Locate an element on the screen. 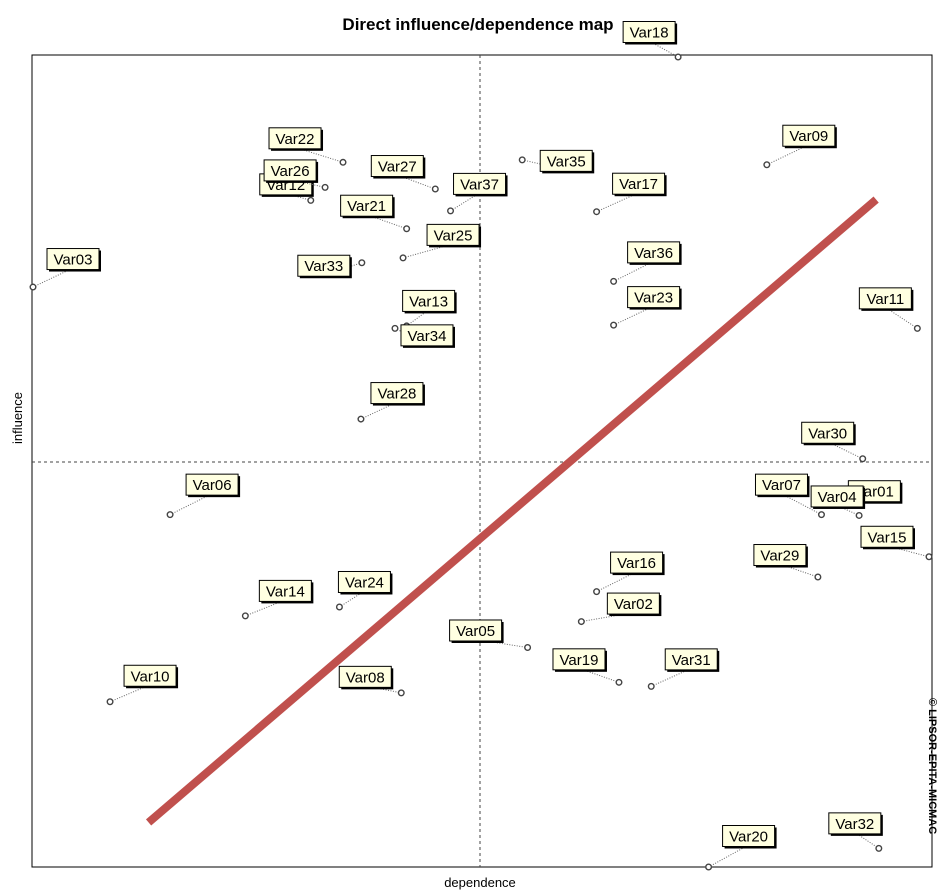 The width and height of the screenshot is (941, 891). point-label: Var20 is located at coordinates (748, 837).